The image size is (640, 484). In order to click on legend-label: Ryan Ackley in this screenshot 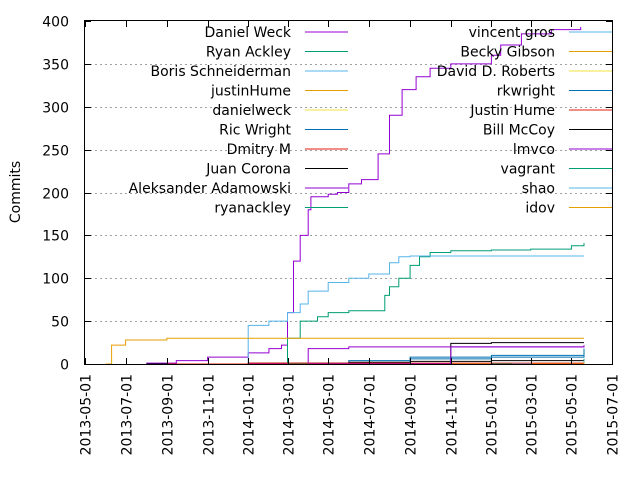, I will do `click(248, 53)`.